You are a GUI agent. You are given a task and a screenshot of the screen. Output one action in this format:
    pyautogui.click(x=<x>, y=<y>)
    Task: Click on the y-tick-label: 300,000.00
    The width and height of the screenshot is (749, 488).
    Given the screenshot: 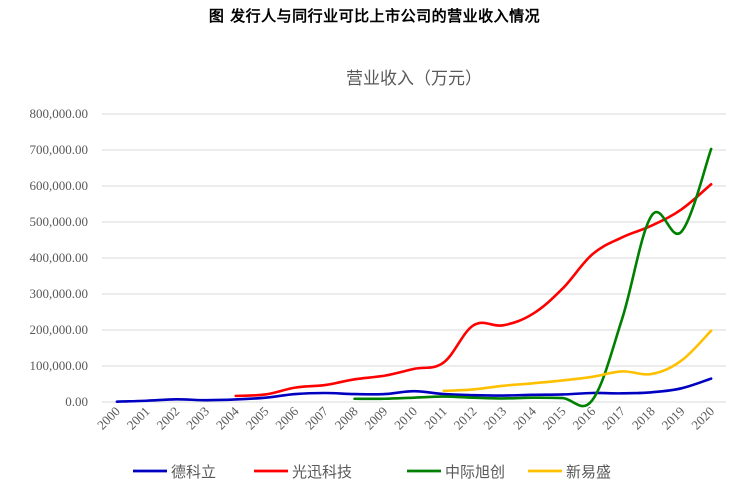 What is the action you would take?
    pyautogui.click(x=59, y=293)
    